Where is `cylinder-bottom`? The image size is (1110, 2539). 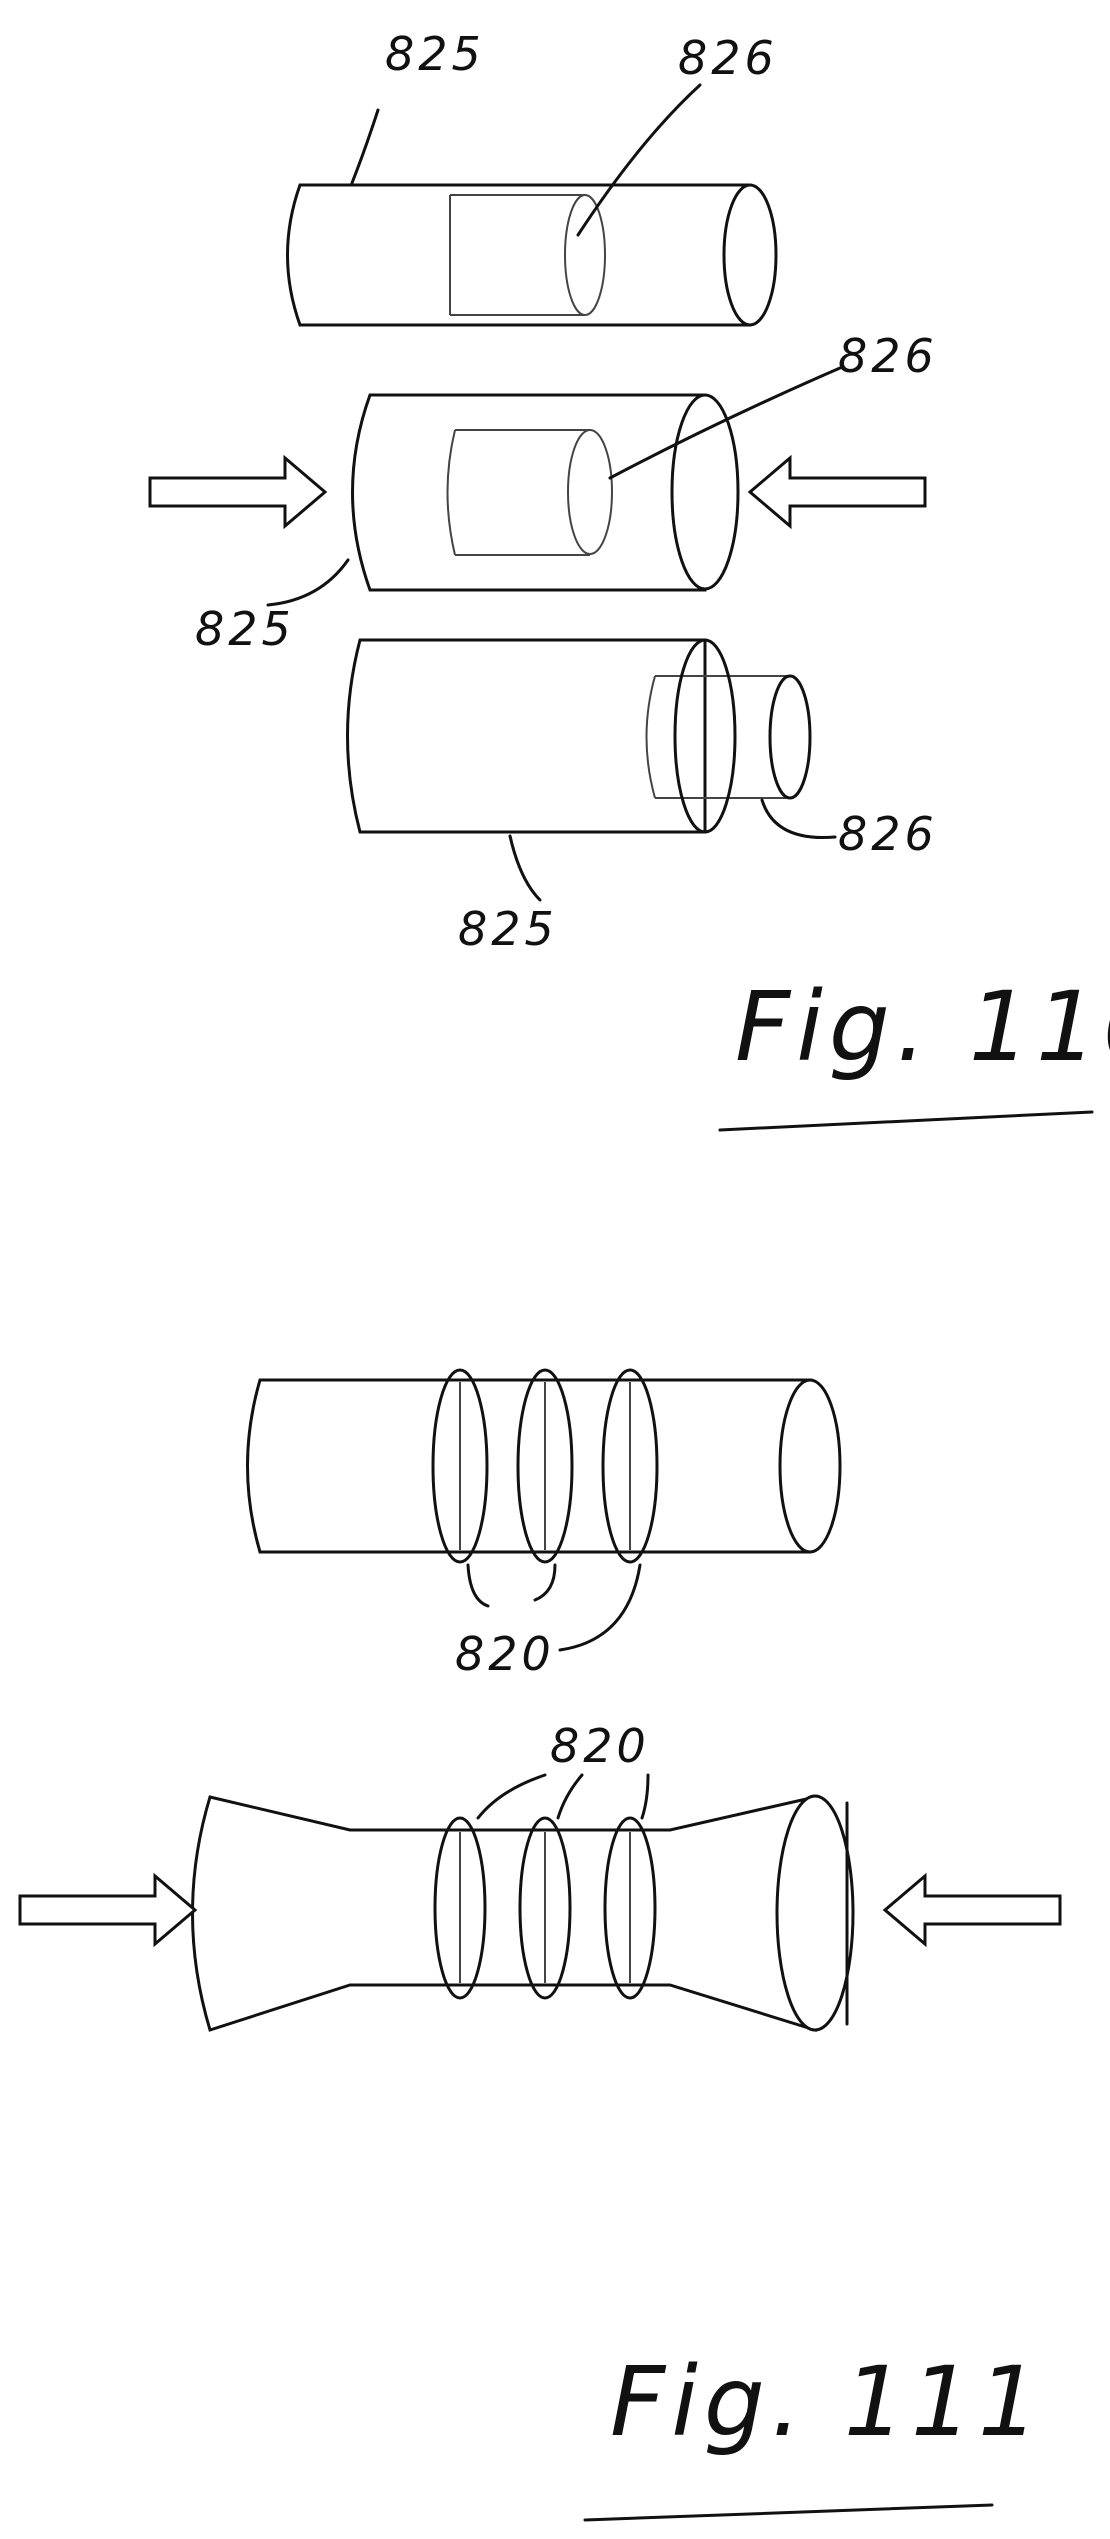
cylinder-bottom is located at coordinates (579, 736).